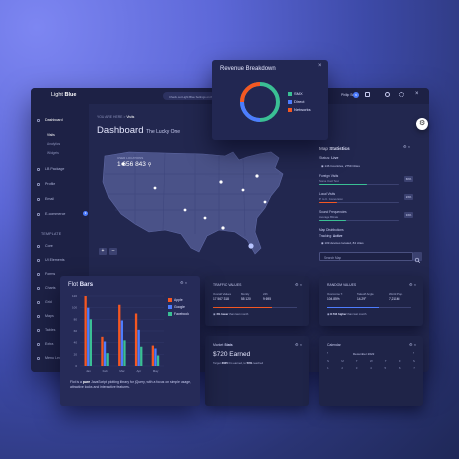 This screenshot has width=459, height=459. I want to click on random-note: ◉ 8.734 higher than last month, so click(347, 314).